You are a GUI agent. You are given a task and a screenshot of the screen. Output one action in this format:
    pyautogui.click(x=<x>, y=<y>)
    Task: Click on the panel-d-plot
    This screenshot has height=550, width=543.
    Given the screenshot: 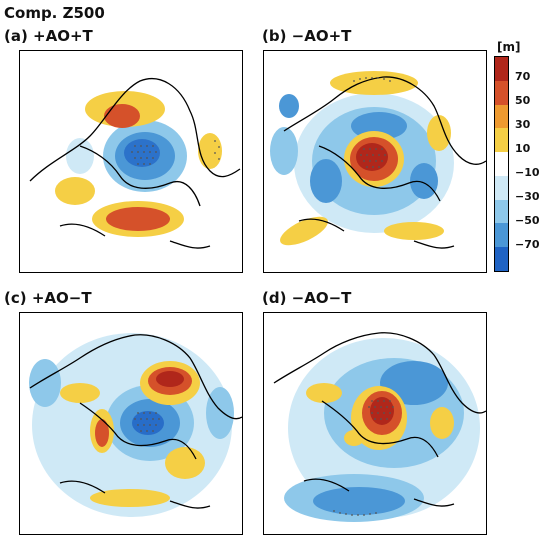 What is the action you would take?
    pyautogui.click(x=379, y=427)
    